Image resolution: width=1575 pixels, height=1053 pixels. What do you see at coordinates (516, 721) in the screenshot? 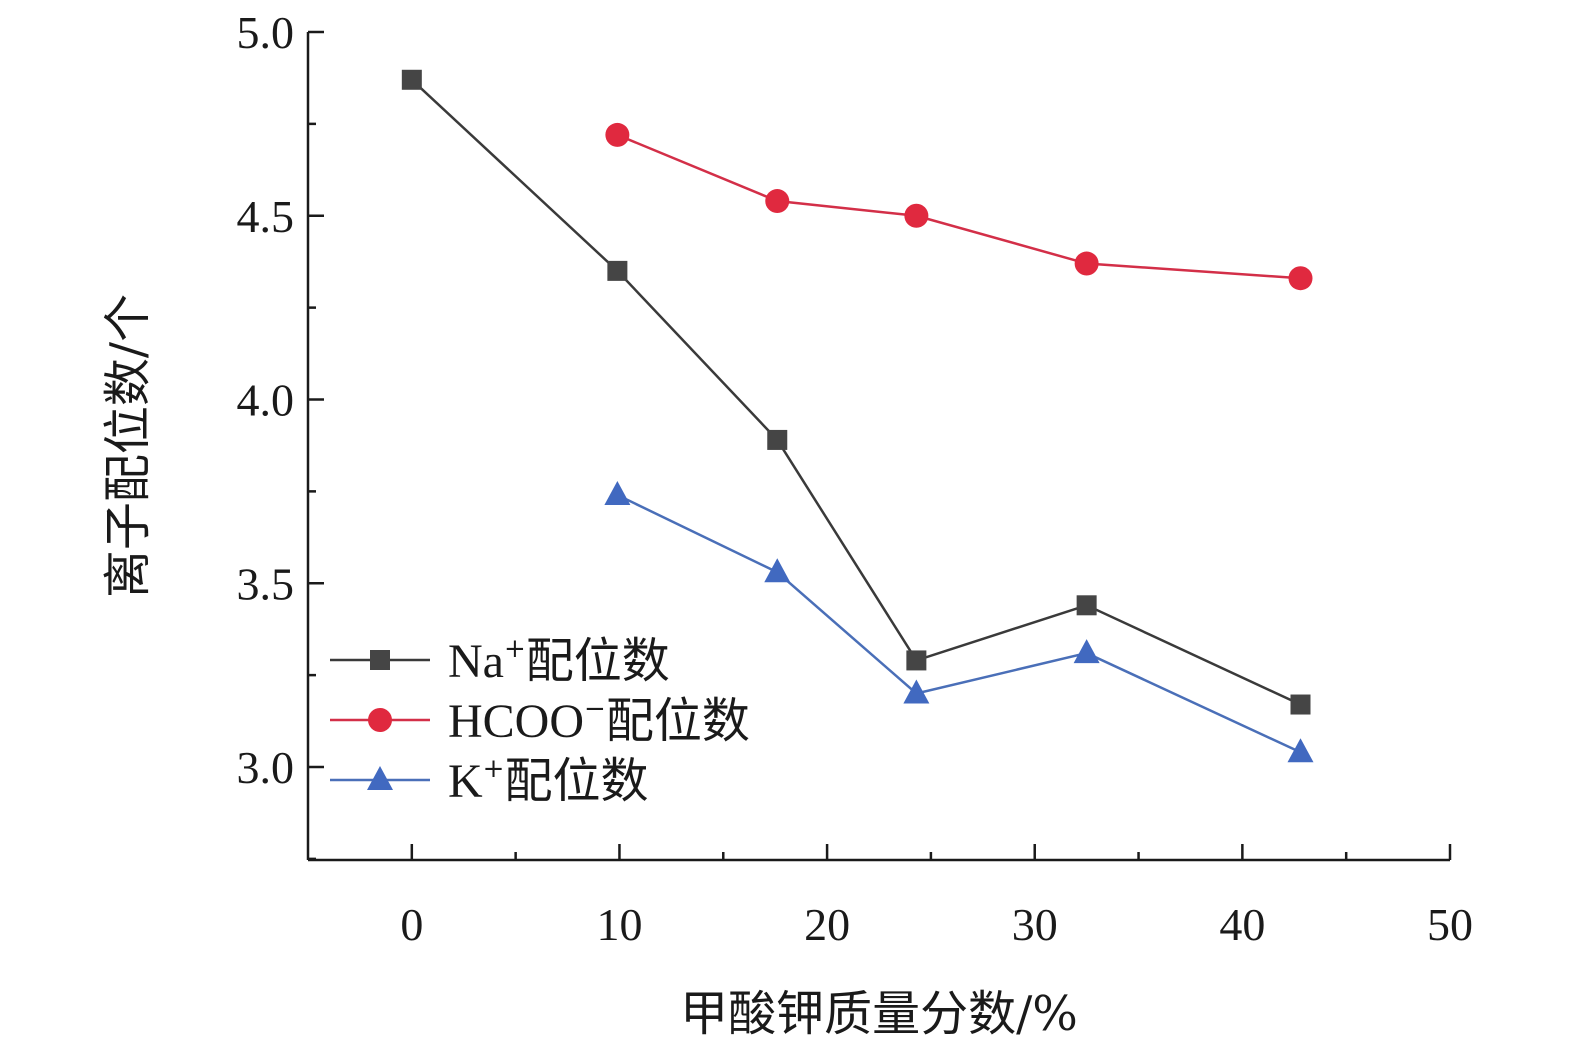
I see `legend-prefix: HCOO` at bounding box center [516, 721].